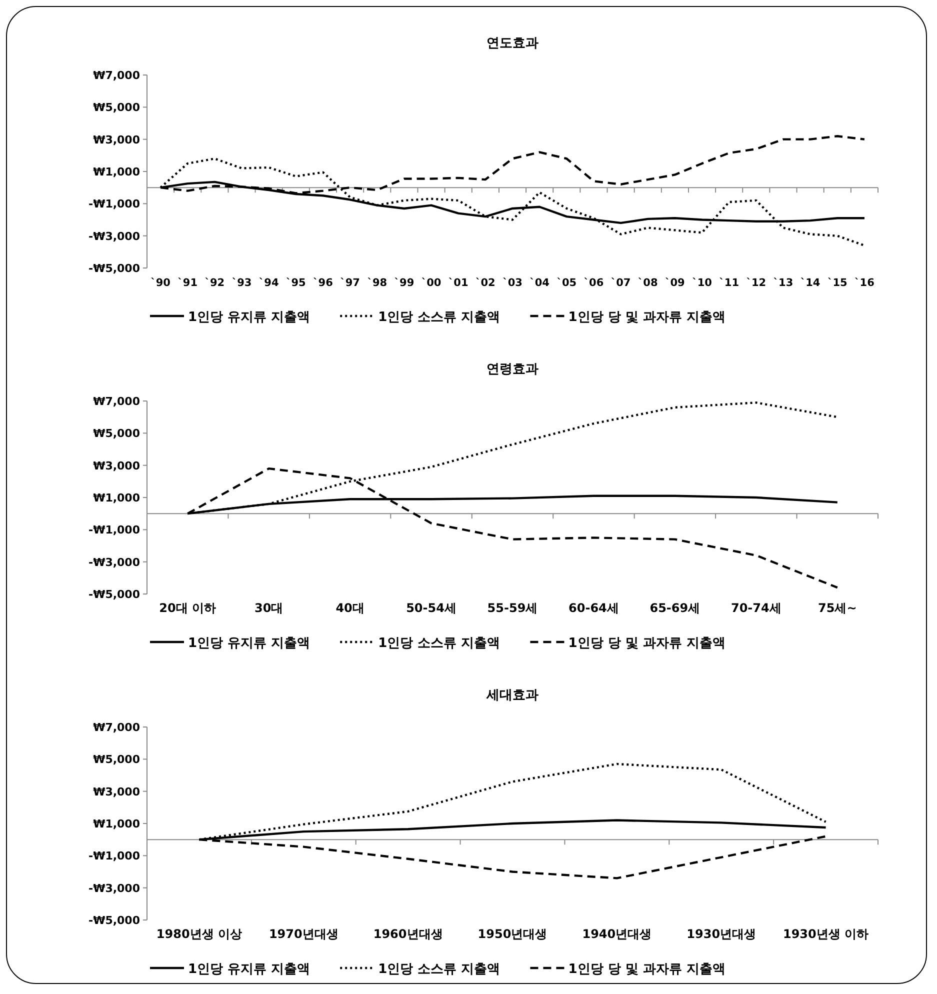  What do you see at coordinates (431, 283) in the screenshot?
I see `x-tick-label: `00` at bounding box center [431, 283].